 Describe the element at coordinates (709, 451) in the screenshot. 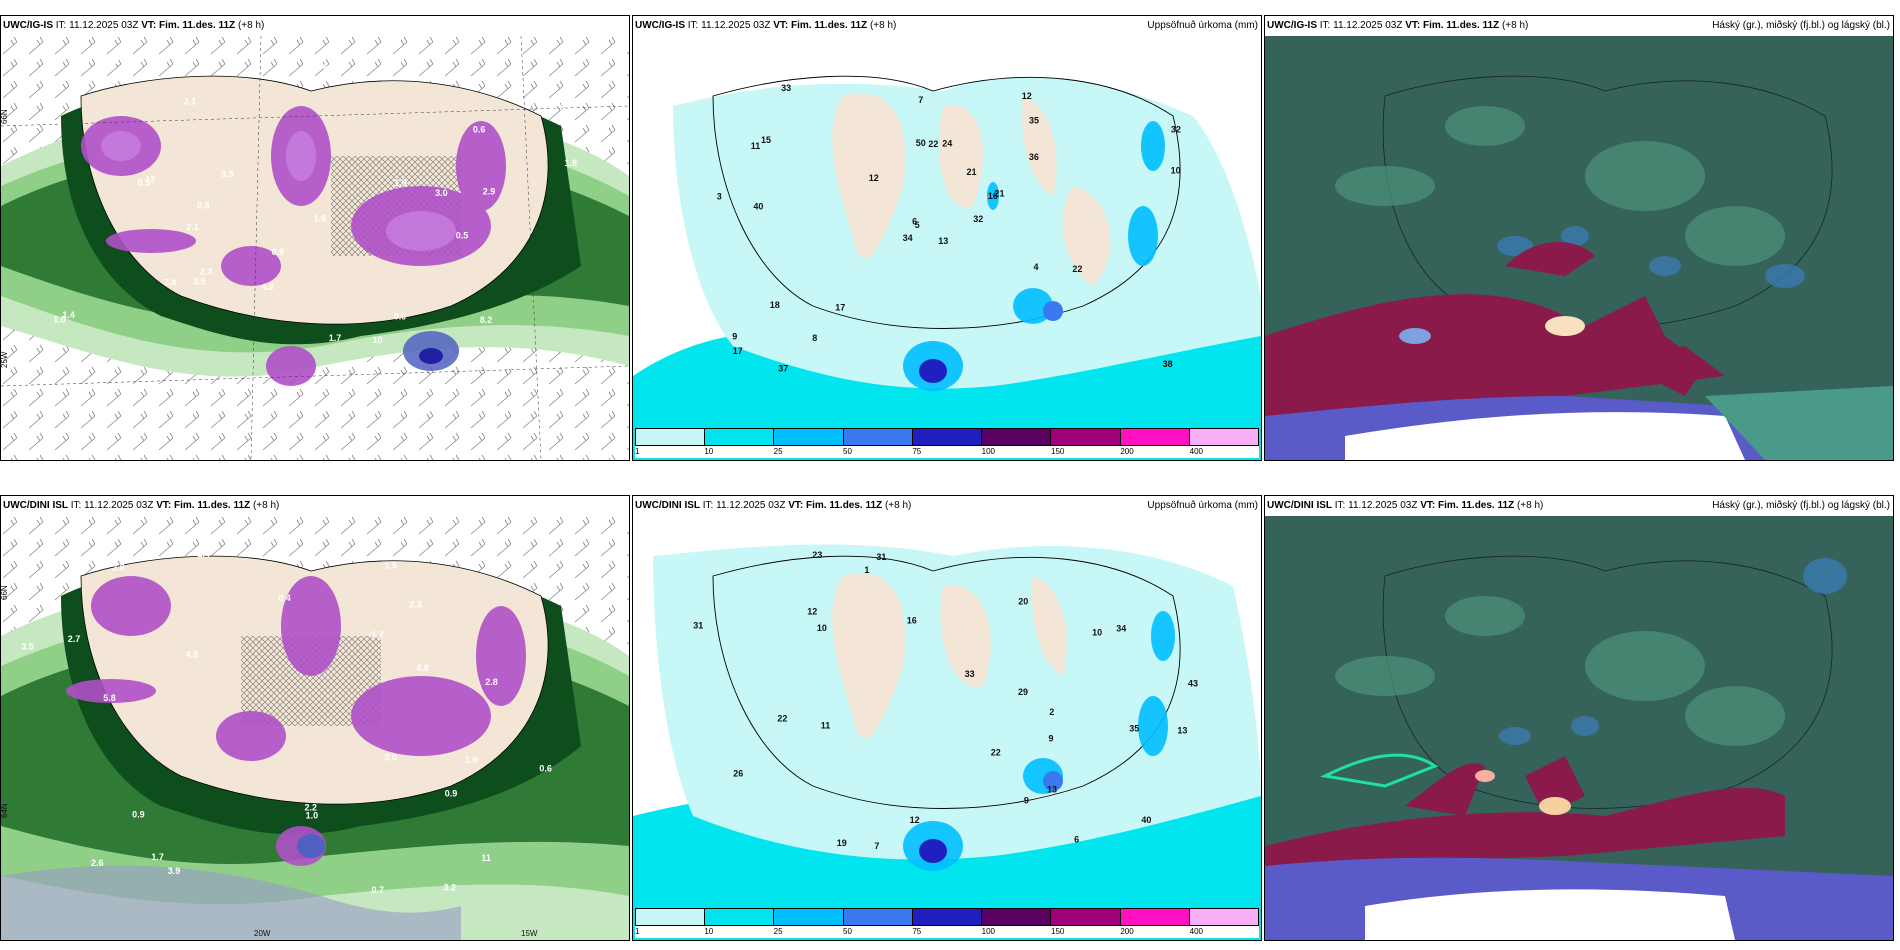

I see `legend-tick-label: 10` at that location.